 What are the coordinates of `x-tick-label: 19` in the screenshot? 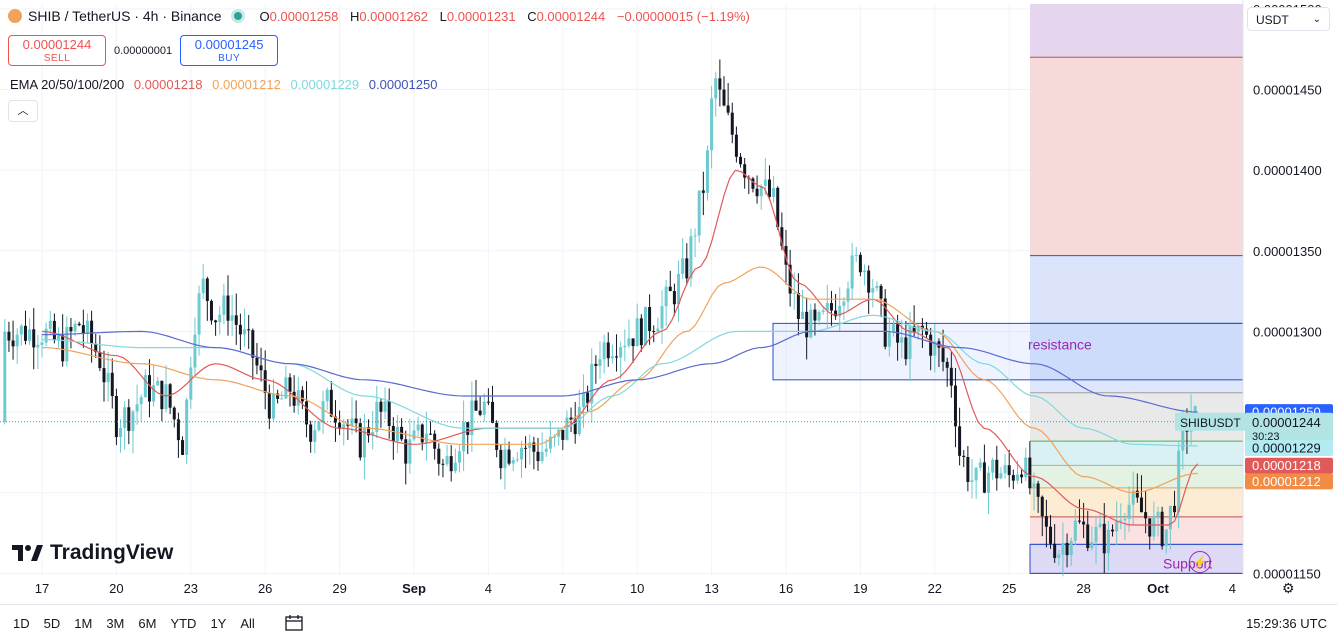 It's located at (860, 588).